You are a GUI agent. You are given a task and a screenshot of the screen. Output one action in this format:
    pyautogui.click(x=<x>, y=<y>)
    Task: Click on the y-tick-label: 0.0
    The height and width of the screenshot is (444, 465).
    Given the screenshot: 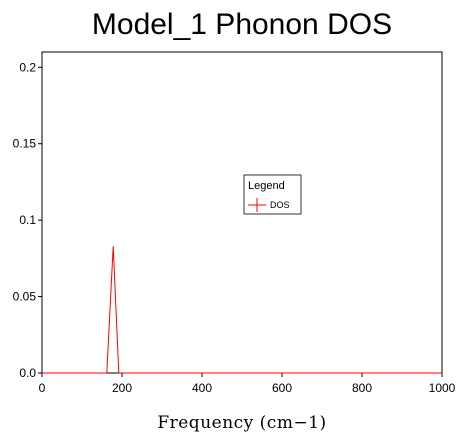 What is the action you would take?
    pyautogui.click(x=27, y=373)
    